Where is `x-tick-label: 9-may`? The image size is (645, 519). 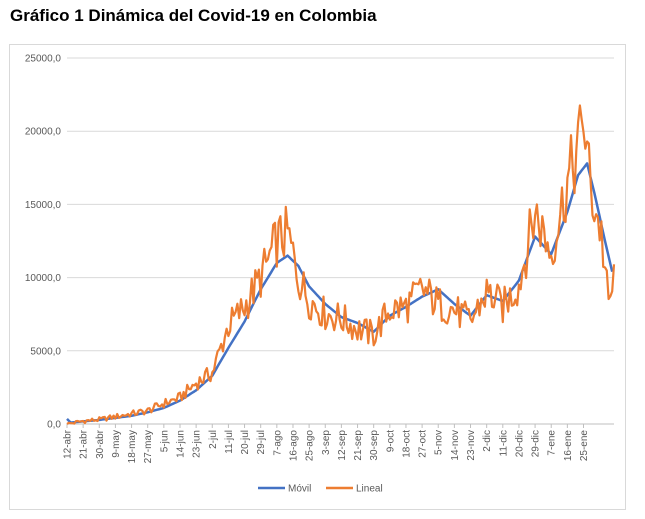 x-tick-label: 9-may is located at coordinates (116, 444).